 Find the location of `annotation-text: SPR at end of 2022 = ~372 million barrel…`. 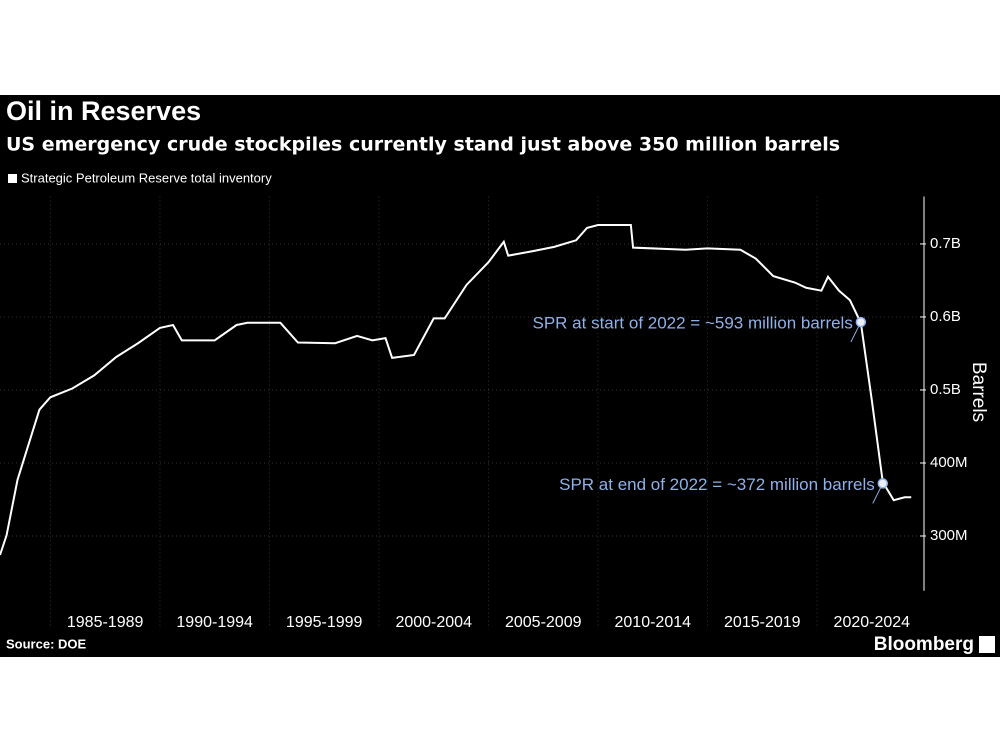

annotation-text: SPR at end of 2022 = ~372 million barrel… is located at coordinates (717, 484).